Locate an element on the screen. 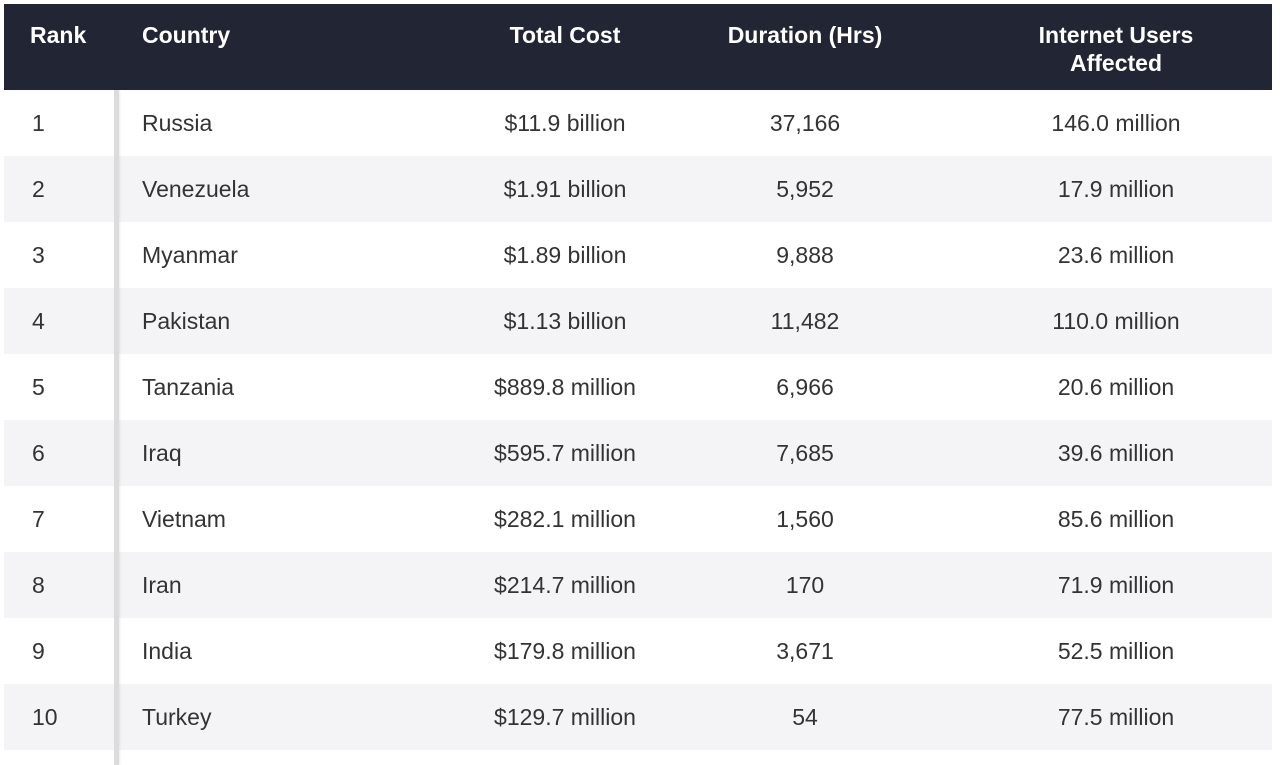 Image resolution: width=1280 pixels, height=765 pixels. rank-cell: 10 is located at coordinates (45, 716).